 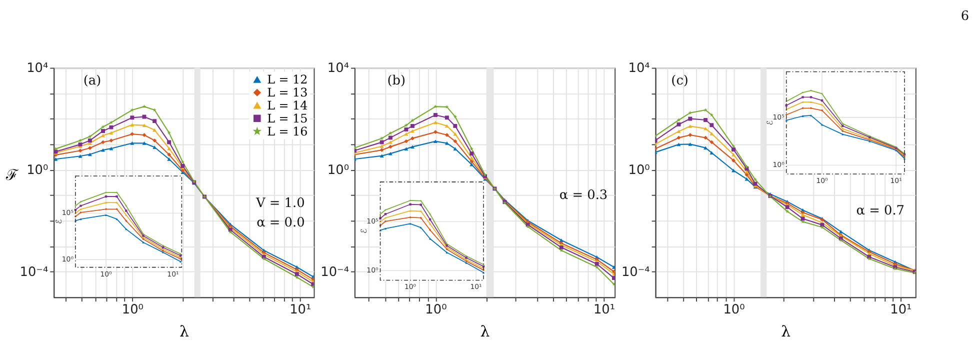 I want to click on legend-label: L = 13, so click(x=287, y=93).